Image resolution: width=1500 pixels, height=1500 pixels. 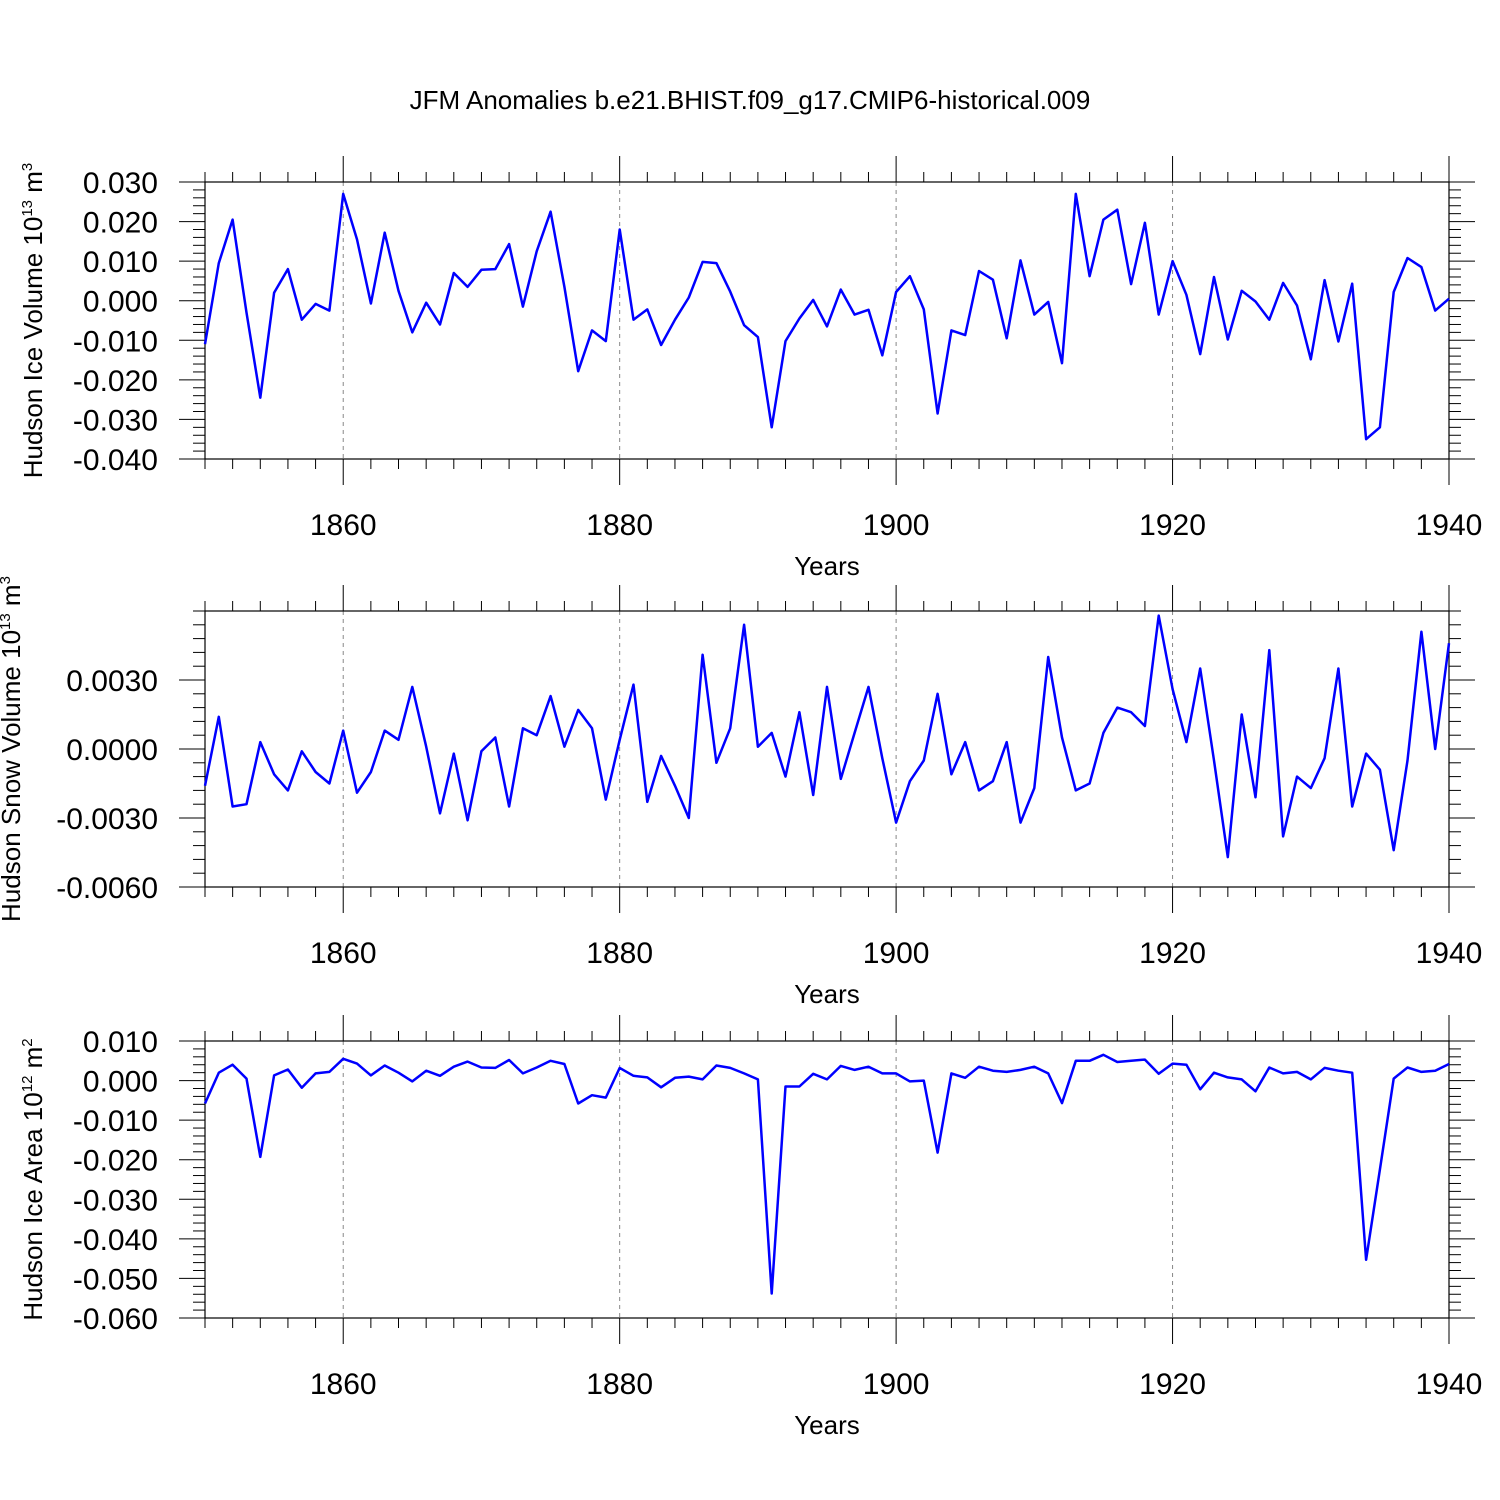 I want to click on y-axis-label: Hudson Ice Area 1012 m2, so click(x=33, y=1179).